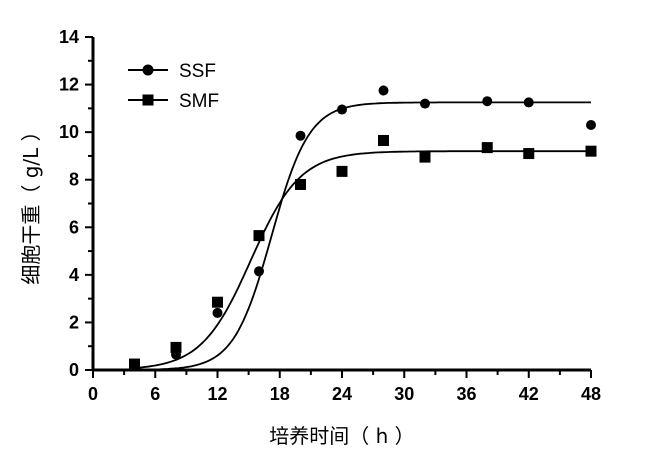 The image size is (671, 474). What do you see at coordinates (466, 394) in the screenshot?
I see `x-tick-label: 36` at bounding box center [466, 394].